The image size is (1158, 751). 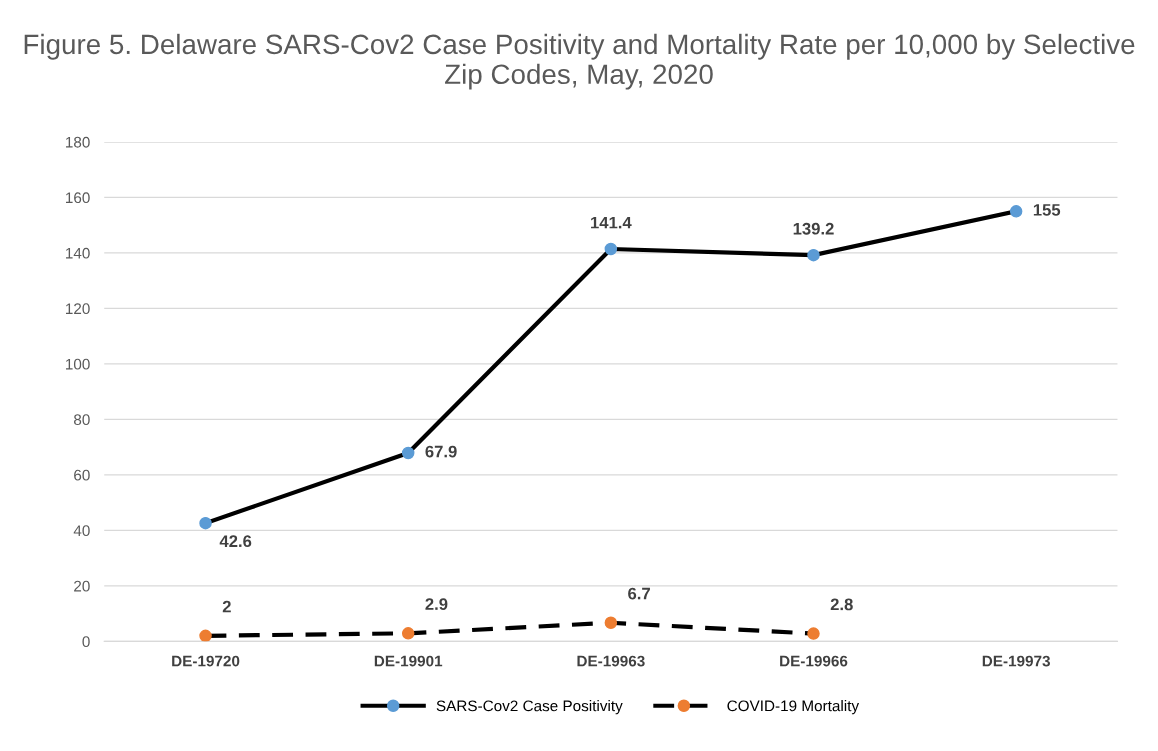 I want to click on y-tick-label: 20, so click(x=82, y=586).